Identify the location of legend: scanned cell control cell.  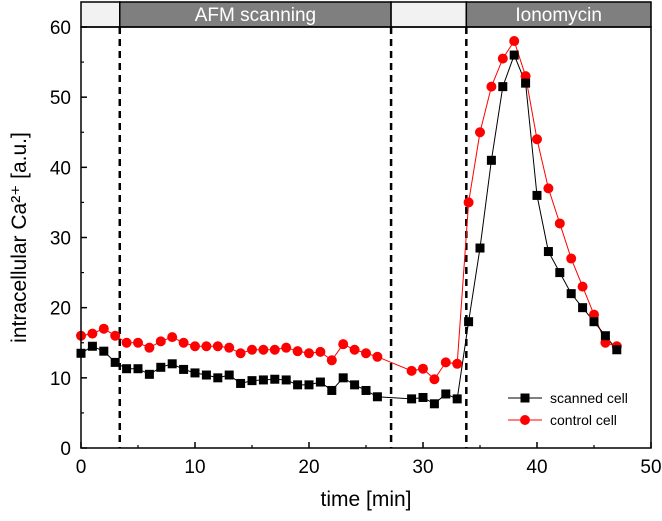
(568, 409).